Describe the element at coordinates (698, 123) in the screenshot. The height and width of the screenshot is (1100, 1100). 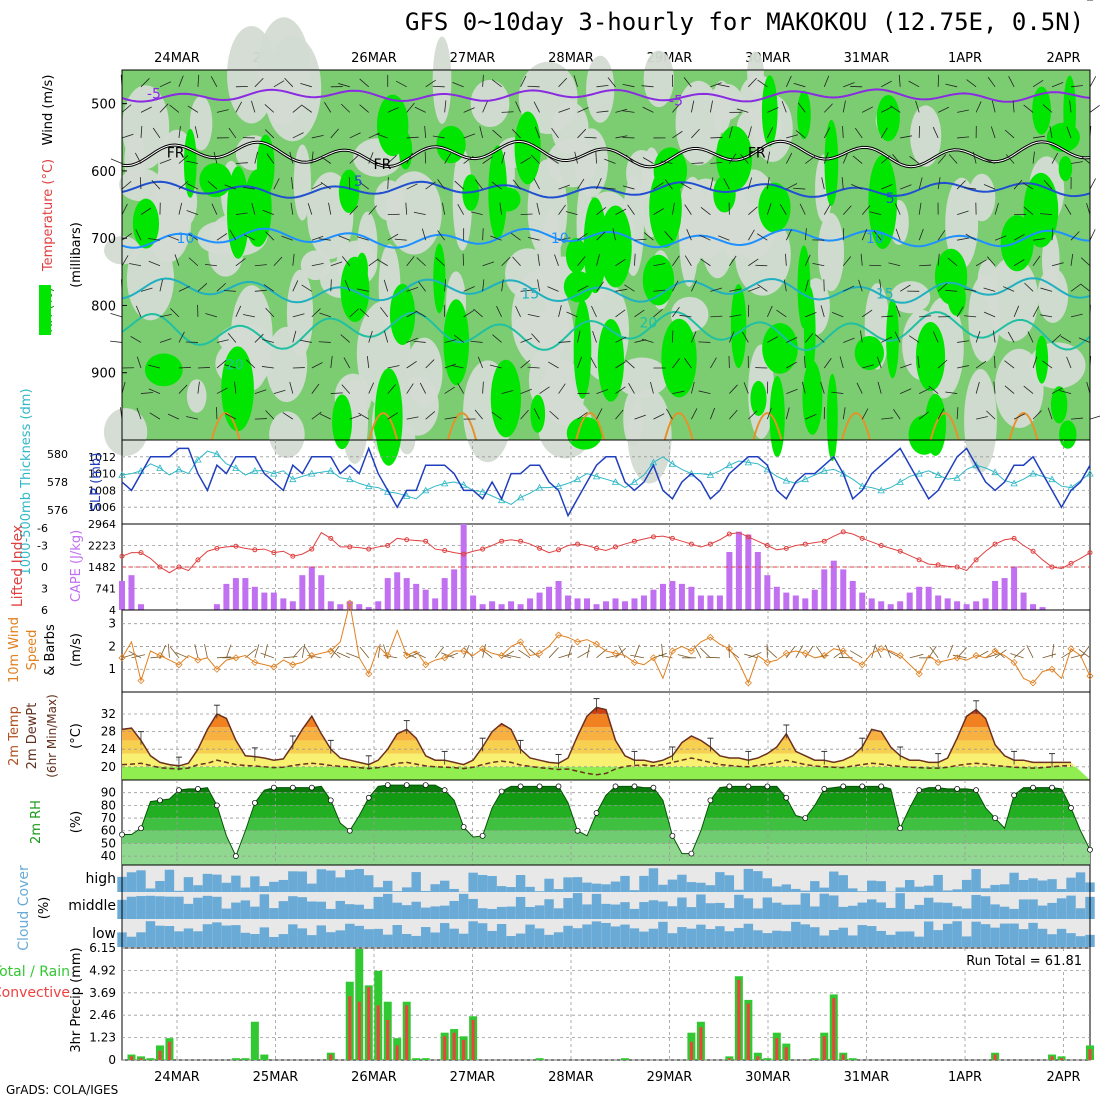
I see `rh-light-patch` at that location.